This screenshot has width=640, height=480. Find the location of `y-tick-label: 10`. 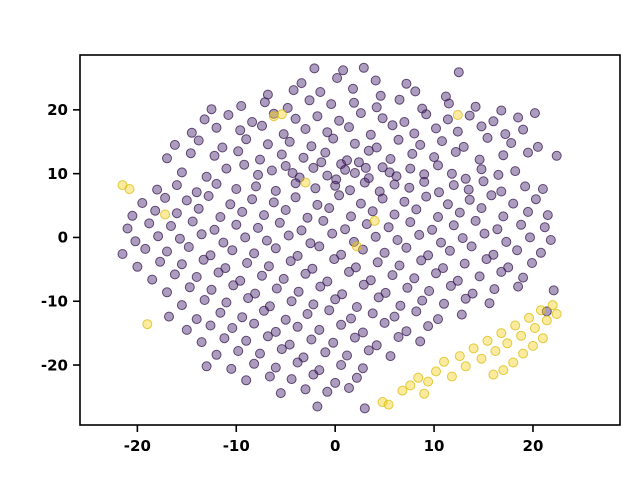

y-tick-label: 10 is located at coordinates (57, 174).